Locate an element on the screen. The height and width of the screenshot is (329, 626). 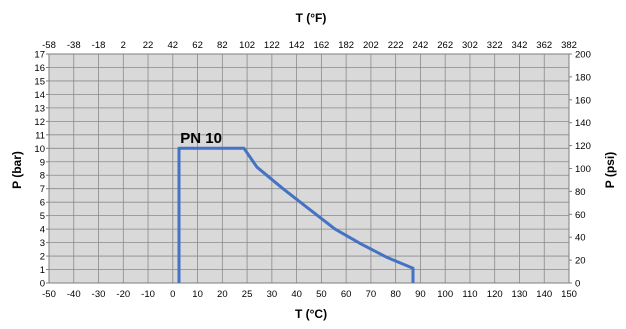
x-tick-label: 90 is located at coordinates (420, 294).